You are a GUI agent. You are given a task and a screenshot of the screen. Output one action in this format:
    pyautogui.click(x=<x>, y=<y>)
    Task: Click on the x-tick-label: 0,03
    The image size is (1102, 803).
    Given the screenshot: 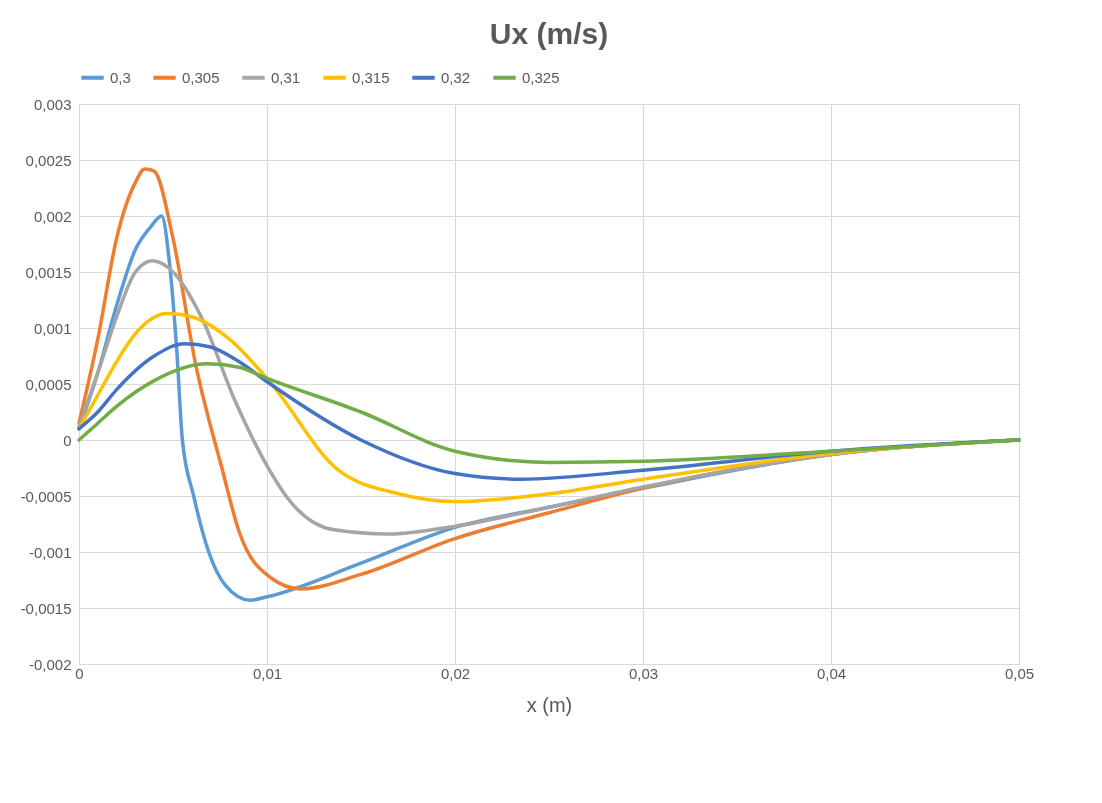 What is the action you would take?
    pyautogui.click(x=643, y=673)
    